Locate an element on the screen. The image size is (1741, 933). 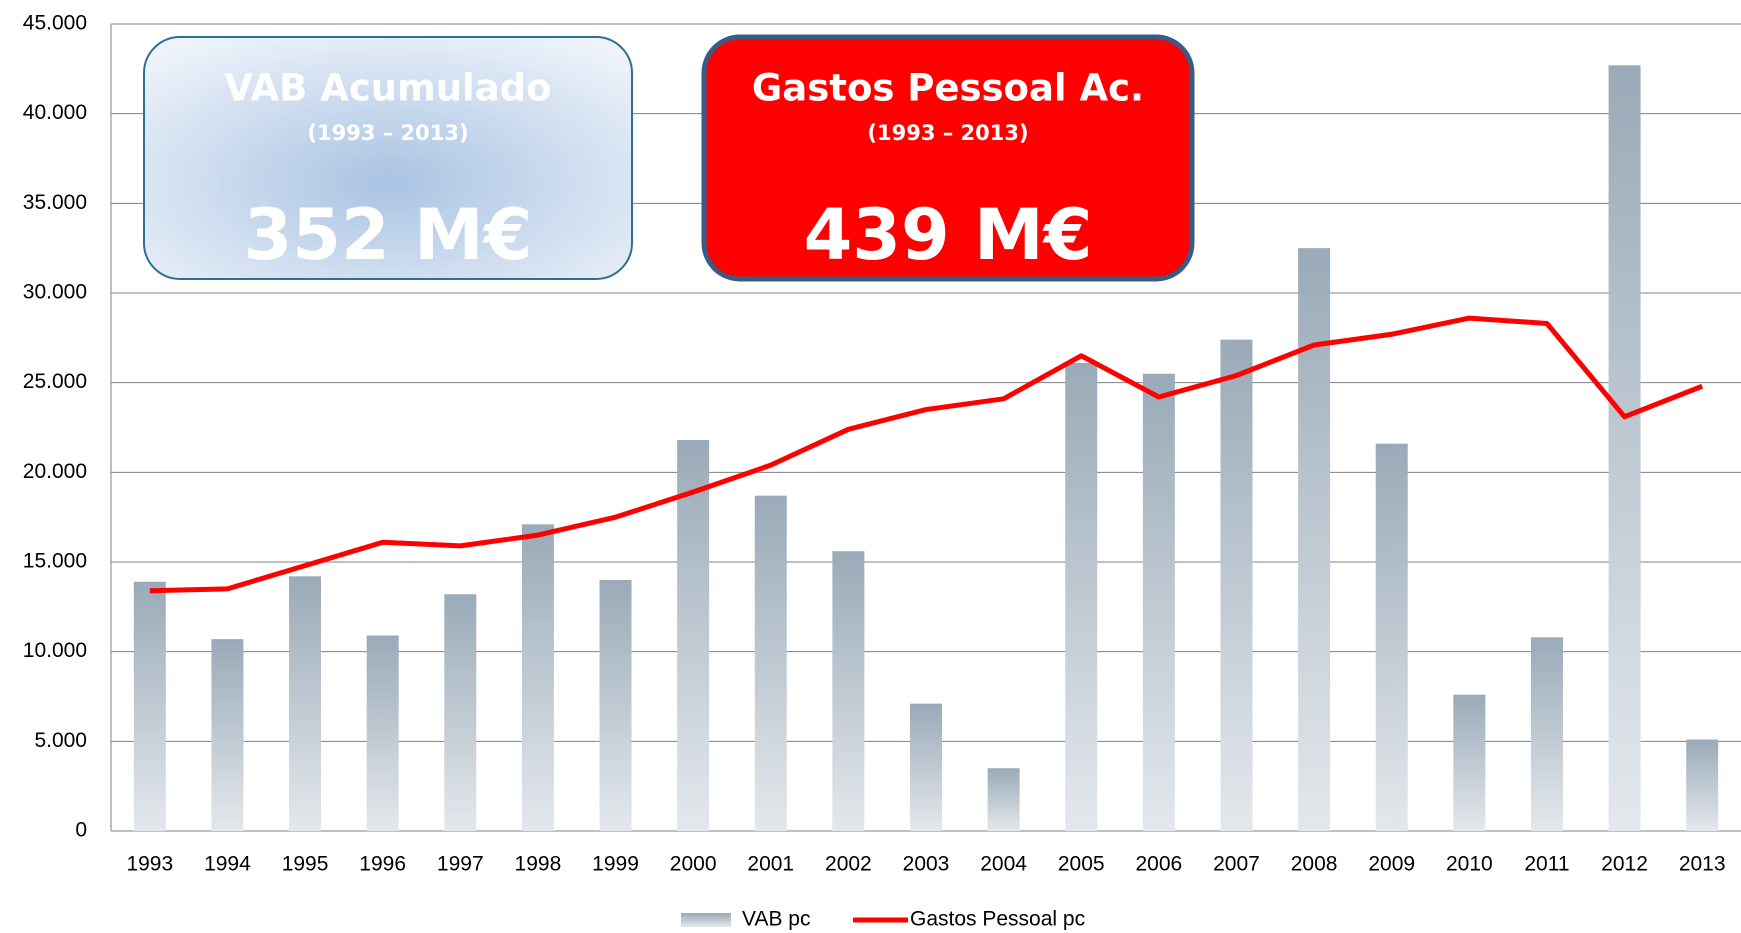
x-tick-label: 1995 is located at coordinates (305, 864).